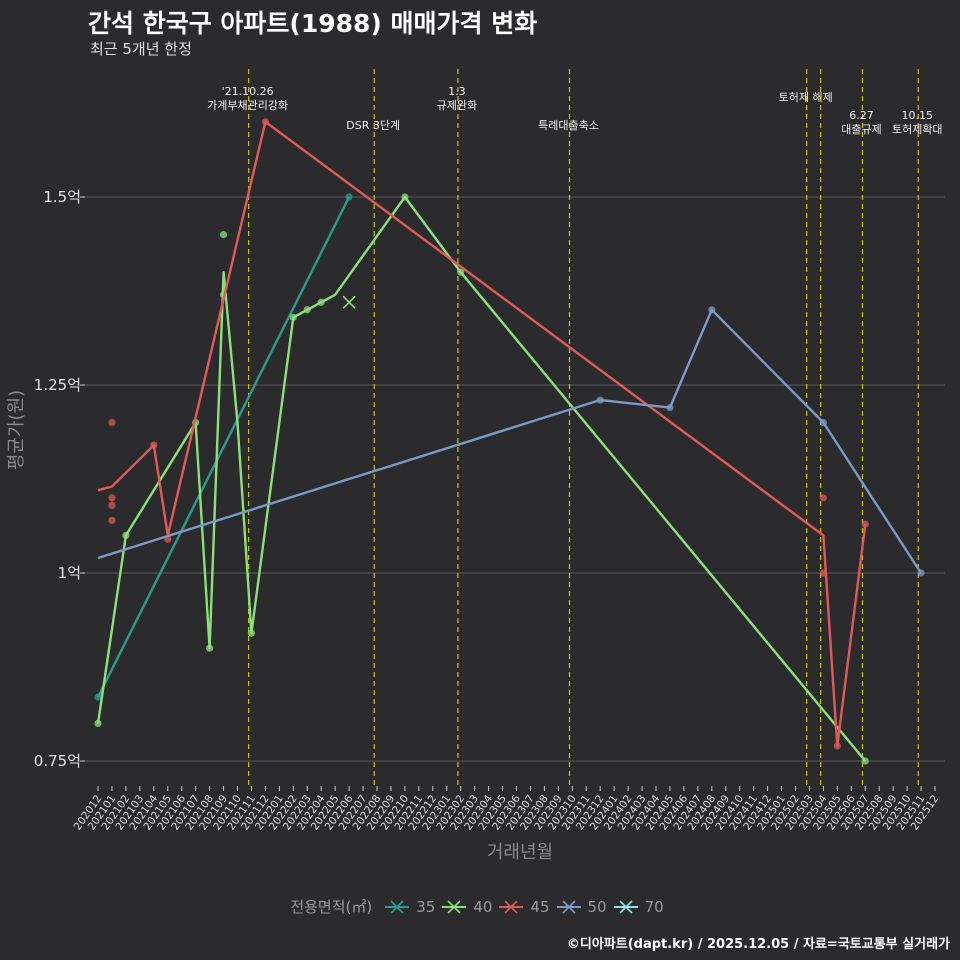  I want to click on legend-label: 35, so click(426, 906).